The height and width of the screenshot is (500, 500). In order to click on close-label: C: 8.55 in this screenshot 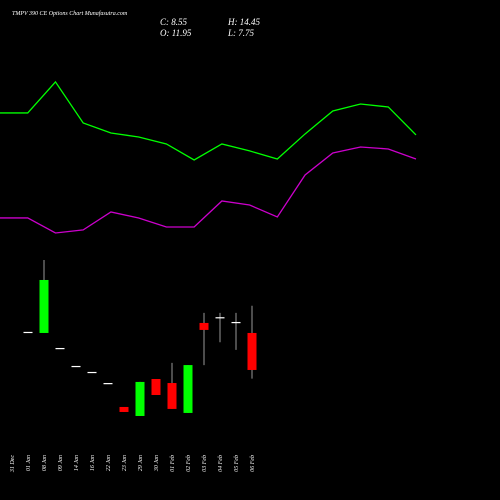, I will do `click(174, 22)`.